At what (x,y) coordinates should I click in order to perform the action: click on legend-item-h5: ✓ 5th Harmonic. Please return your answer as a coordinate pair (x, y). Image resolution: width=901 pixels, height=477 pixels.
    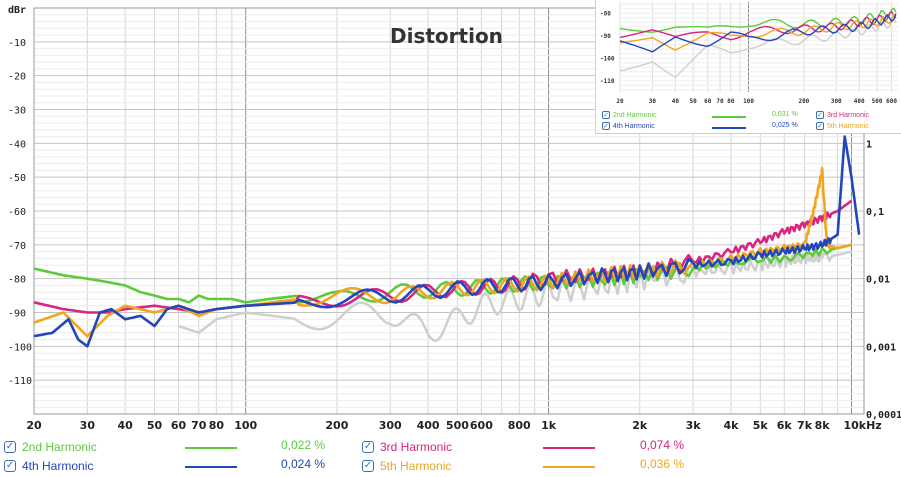
    Looking at the image, I should click on (406, 466).